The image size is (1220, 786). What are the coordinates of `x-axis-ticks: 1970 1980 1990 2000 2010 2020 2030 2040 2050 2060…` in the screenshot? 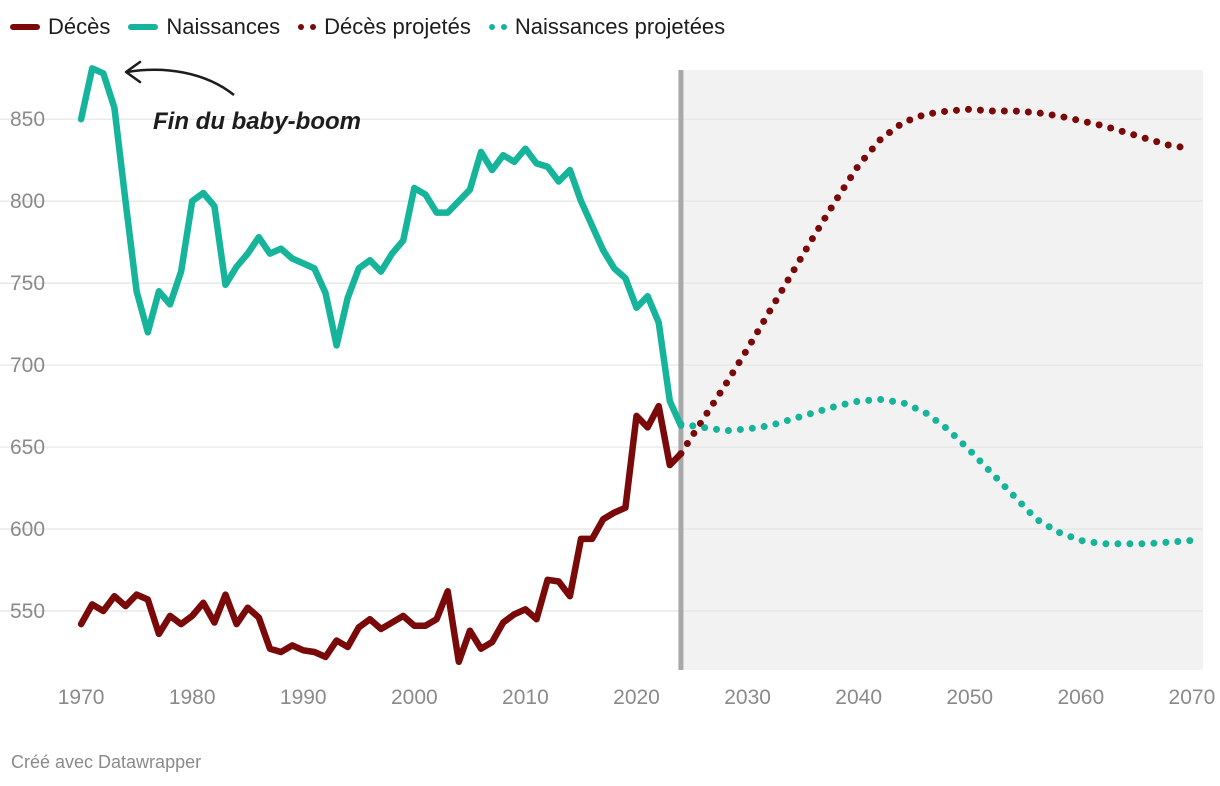 It's located at (637, 697).